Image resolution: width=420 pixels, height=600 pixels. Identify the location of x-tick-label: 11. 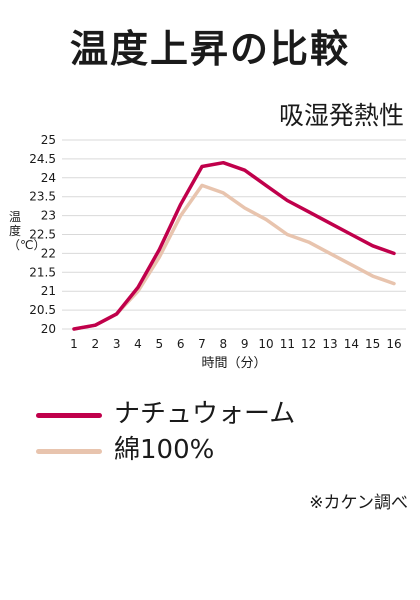
(287, 344).